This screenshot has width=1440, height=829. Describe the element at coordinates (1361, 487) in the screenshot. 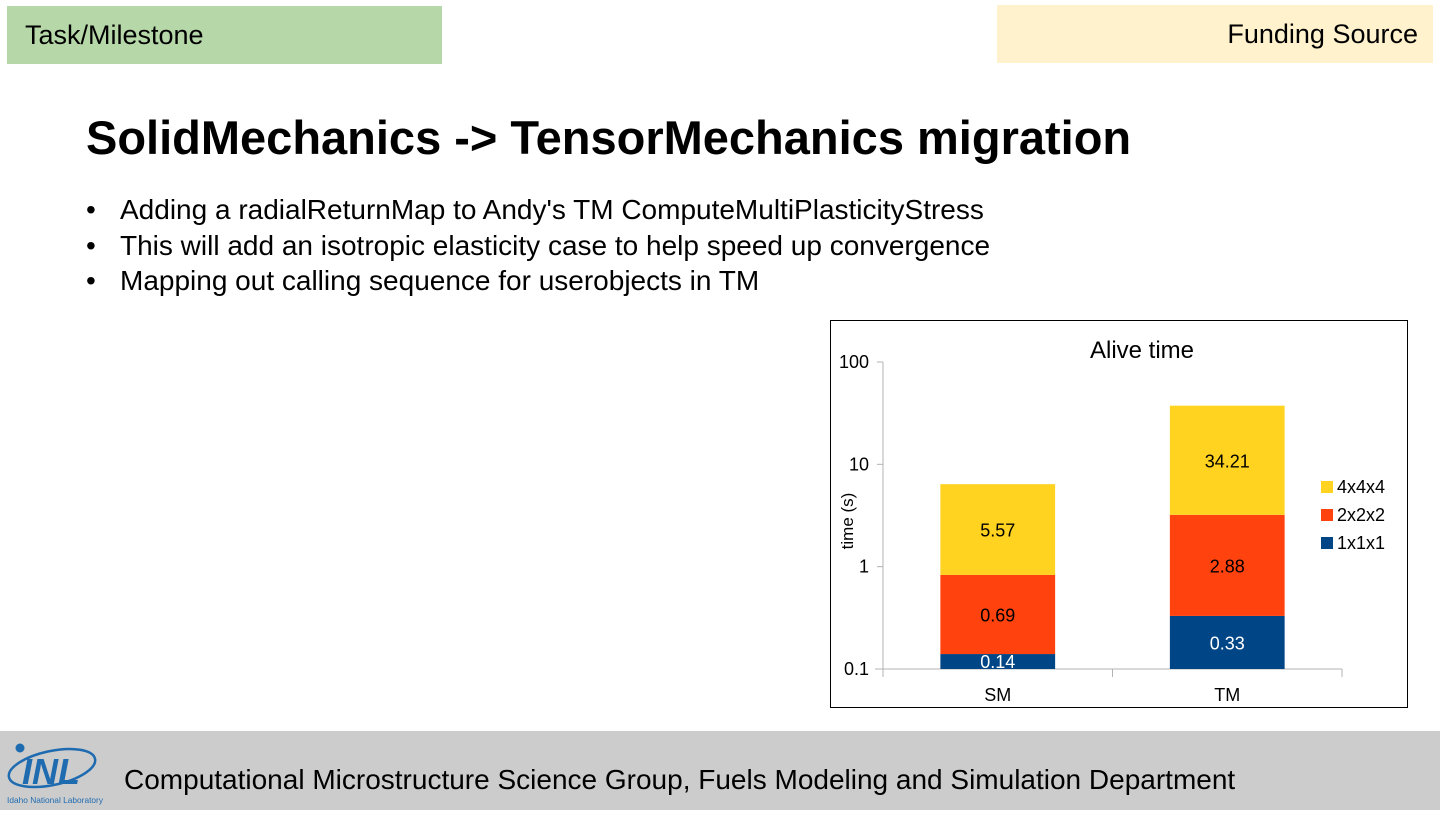

I see `legend-label: 4x4x4` at that location.